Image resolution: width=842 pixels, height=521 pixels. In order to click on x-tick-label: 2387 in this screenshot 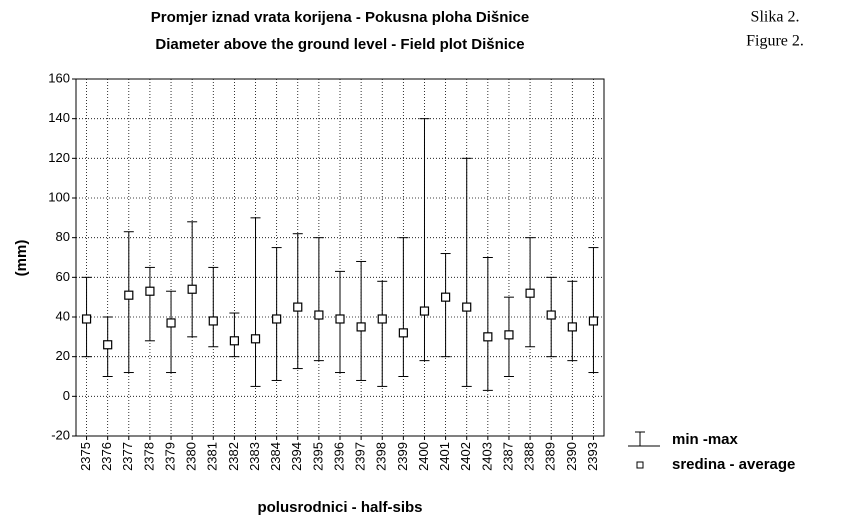, I will do `click(507, 456)`.